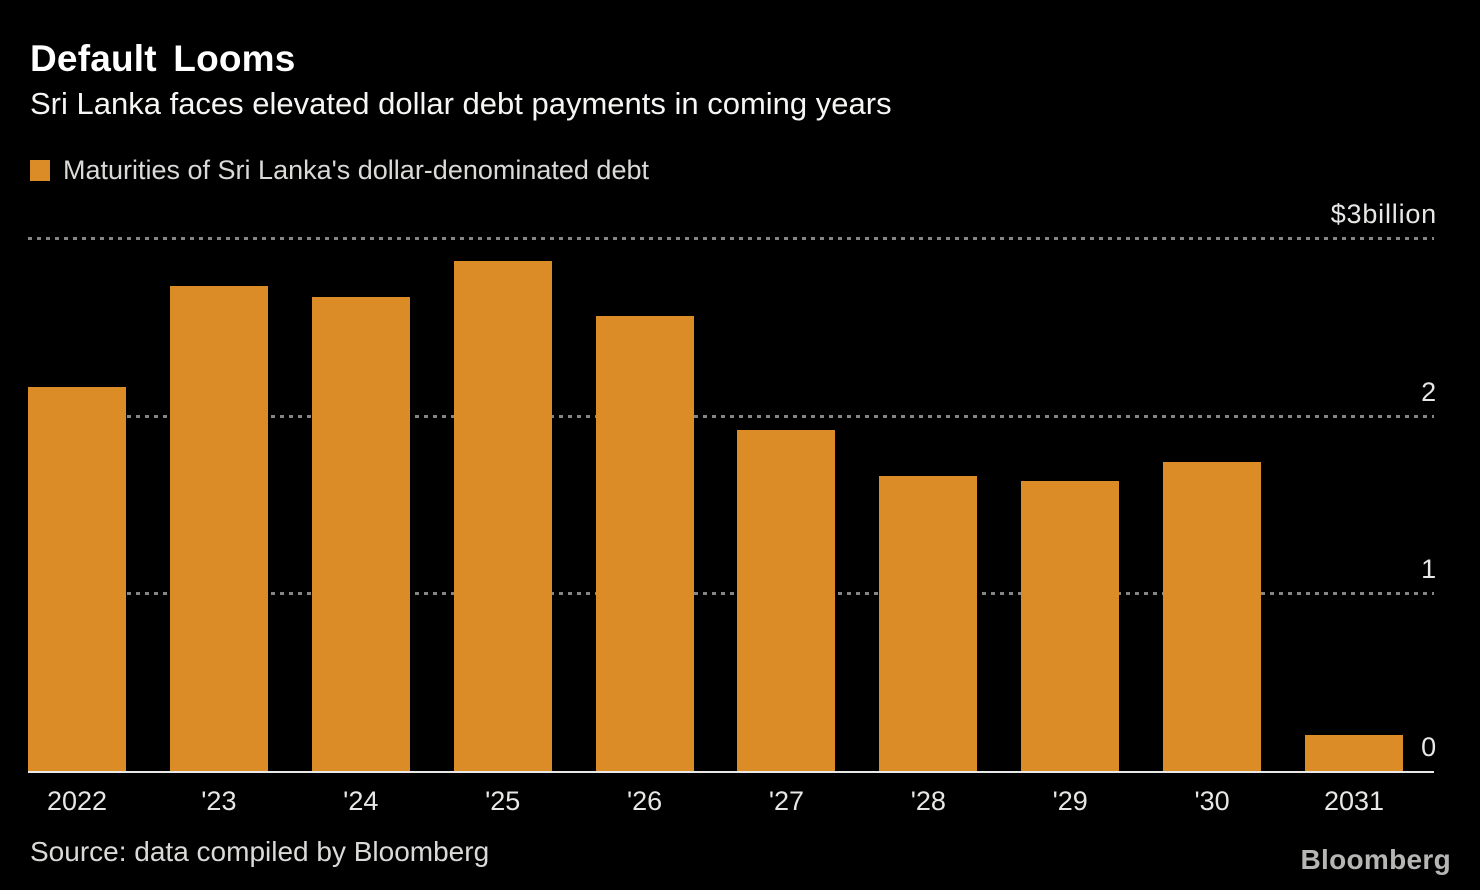 This screenshot has width=1480, height=890. Describe the element at coordinates (1429, 391) in the screenshot. I see `y-tick-label-2: 2` at that location.